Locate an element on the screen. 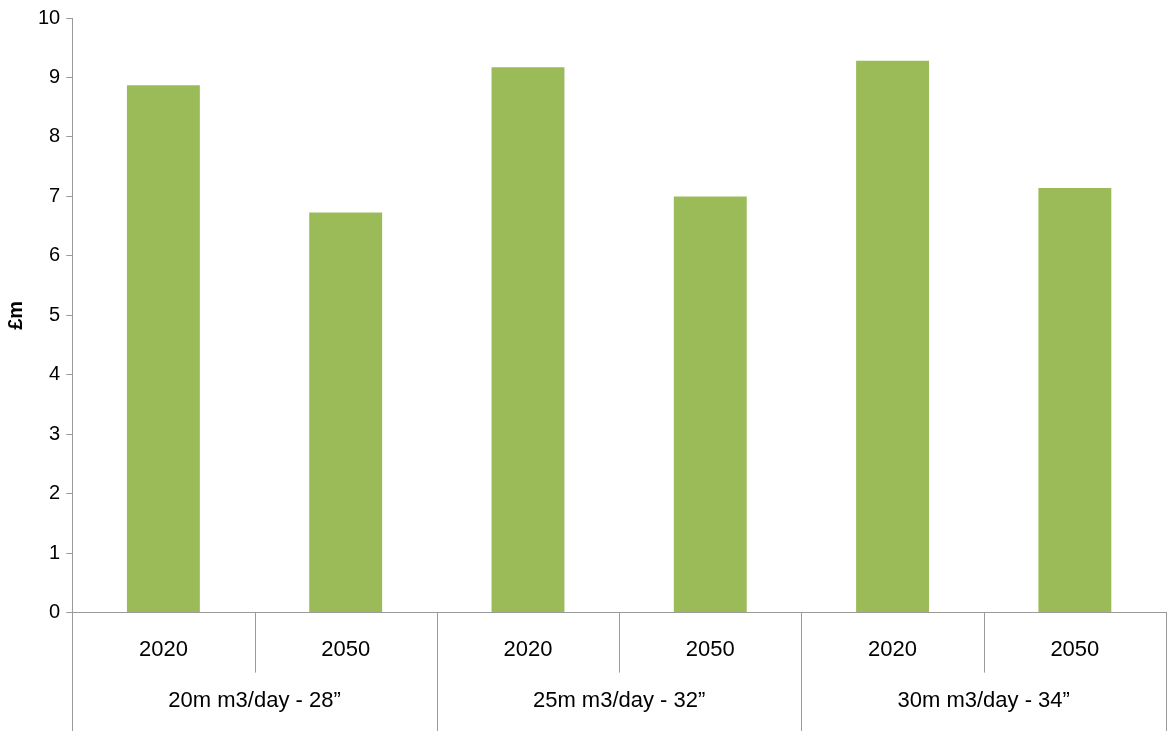 The width and height of the screenshot is (1169, 731). text: 20m m3/day - 28” is located at coordinates (254, 699).